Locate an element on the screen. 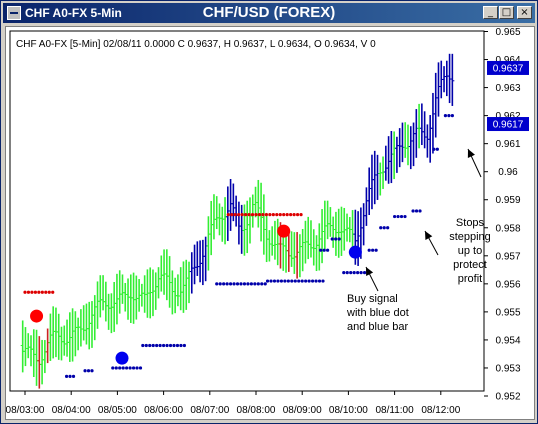 The height and width of the screenshot is (424, 538). chart-app-icon is located at coordinates (14, 13).